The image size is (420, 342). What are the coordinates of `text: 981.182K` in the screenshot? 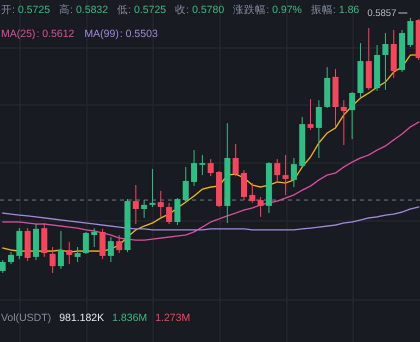 It's located at (81, 318).